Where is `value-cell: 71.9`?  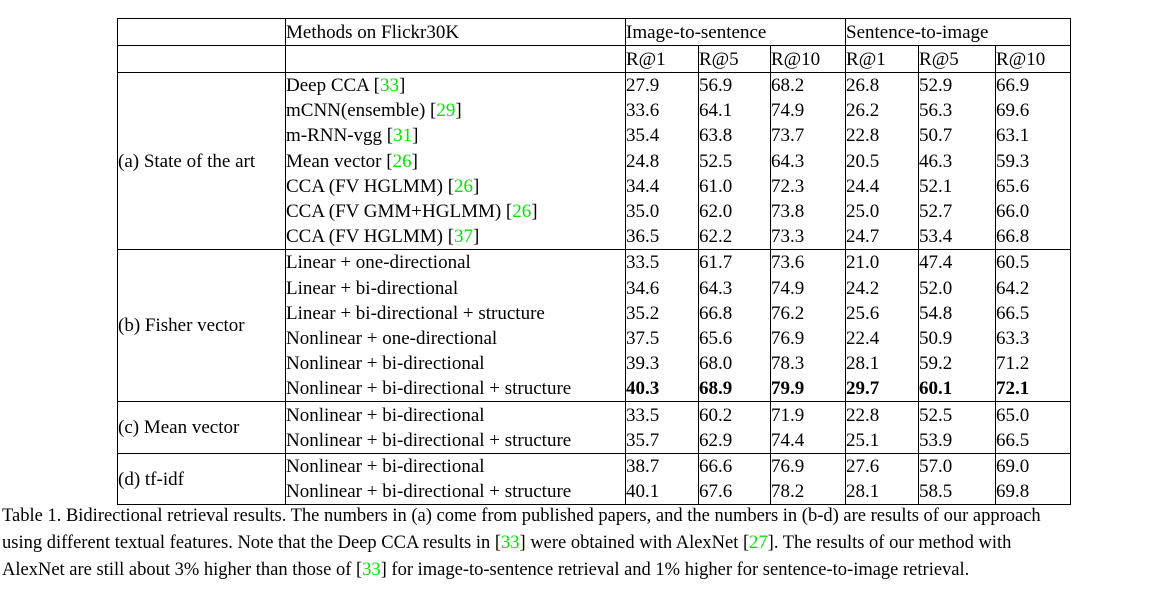
value-cell: 71.9 is located at coordinates (807, 414).